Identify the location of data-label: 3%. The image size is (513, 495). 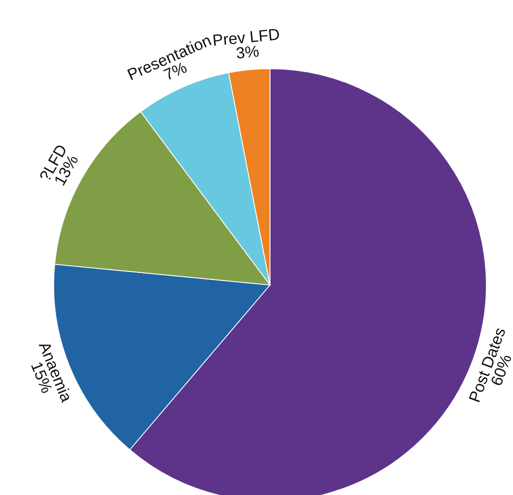
(247, 52).